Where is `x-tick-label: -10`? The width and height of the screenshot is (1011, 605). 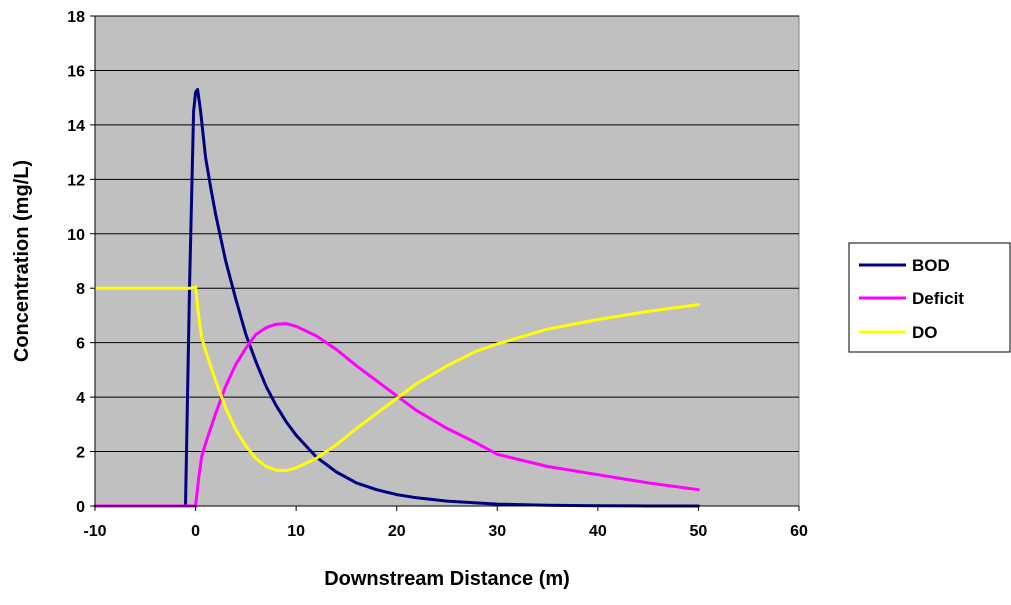 x-tick-label: -10 is located at coordinates (94, 531).